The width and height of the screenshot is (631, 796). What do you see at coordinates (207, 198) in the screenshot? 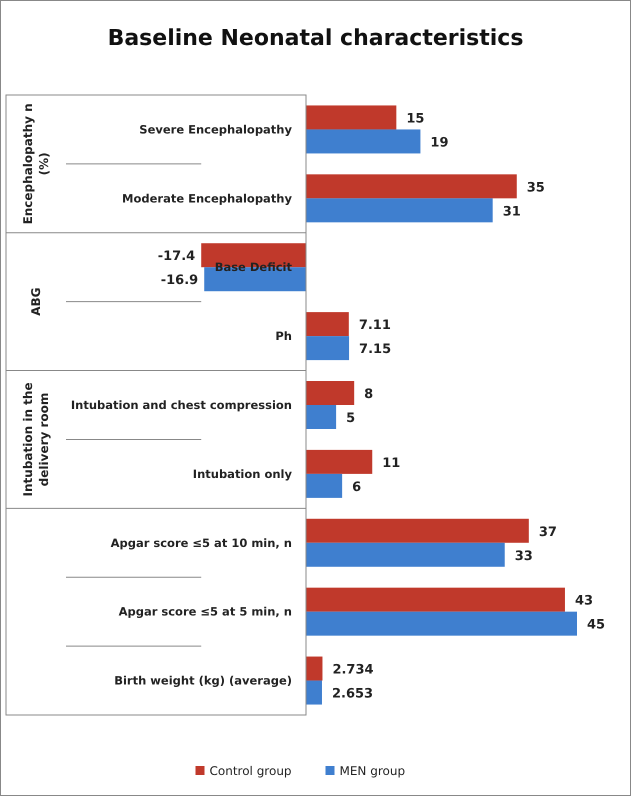
I see `y-tick-label: Moderate Encephalopathy` at bounding box center [207, 198].